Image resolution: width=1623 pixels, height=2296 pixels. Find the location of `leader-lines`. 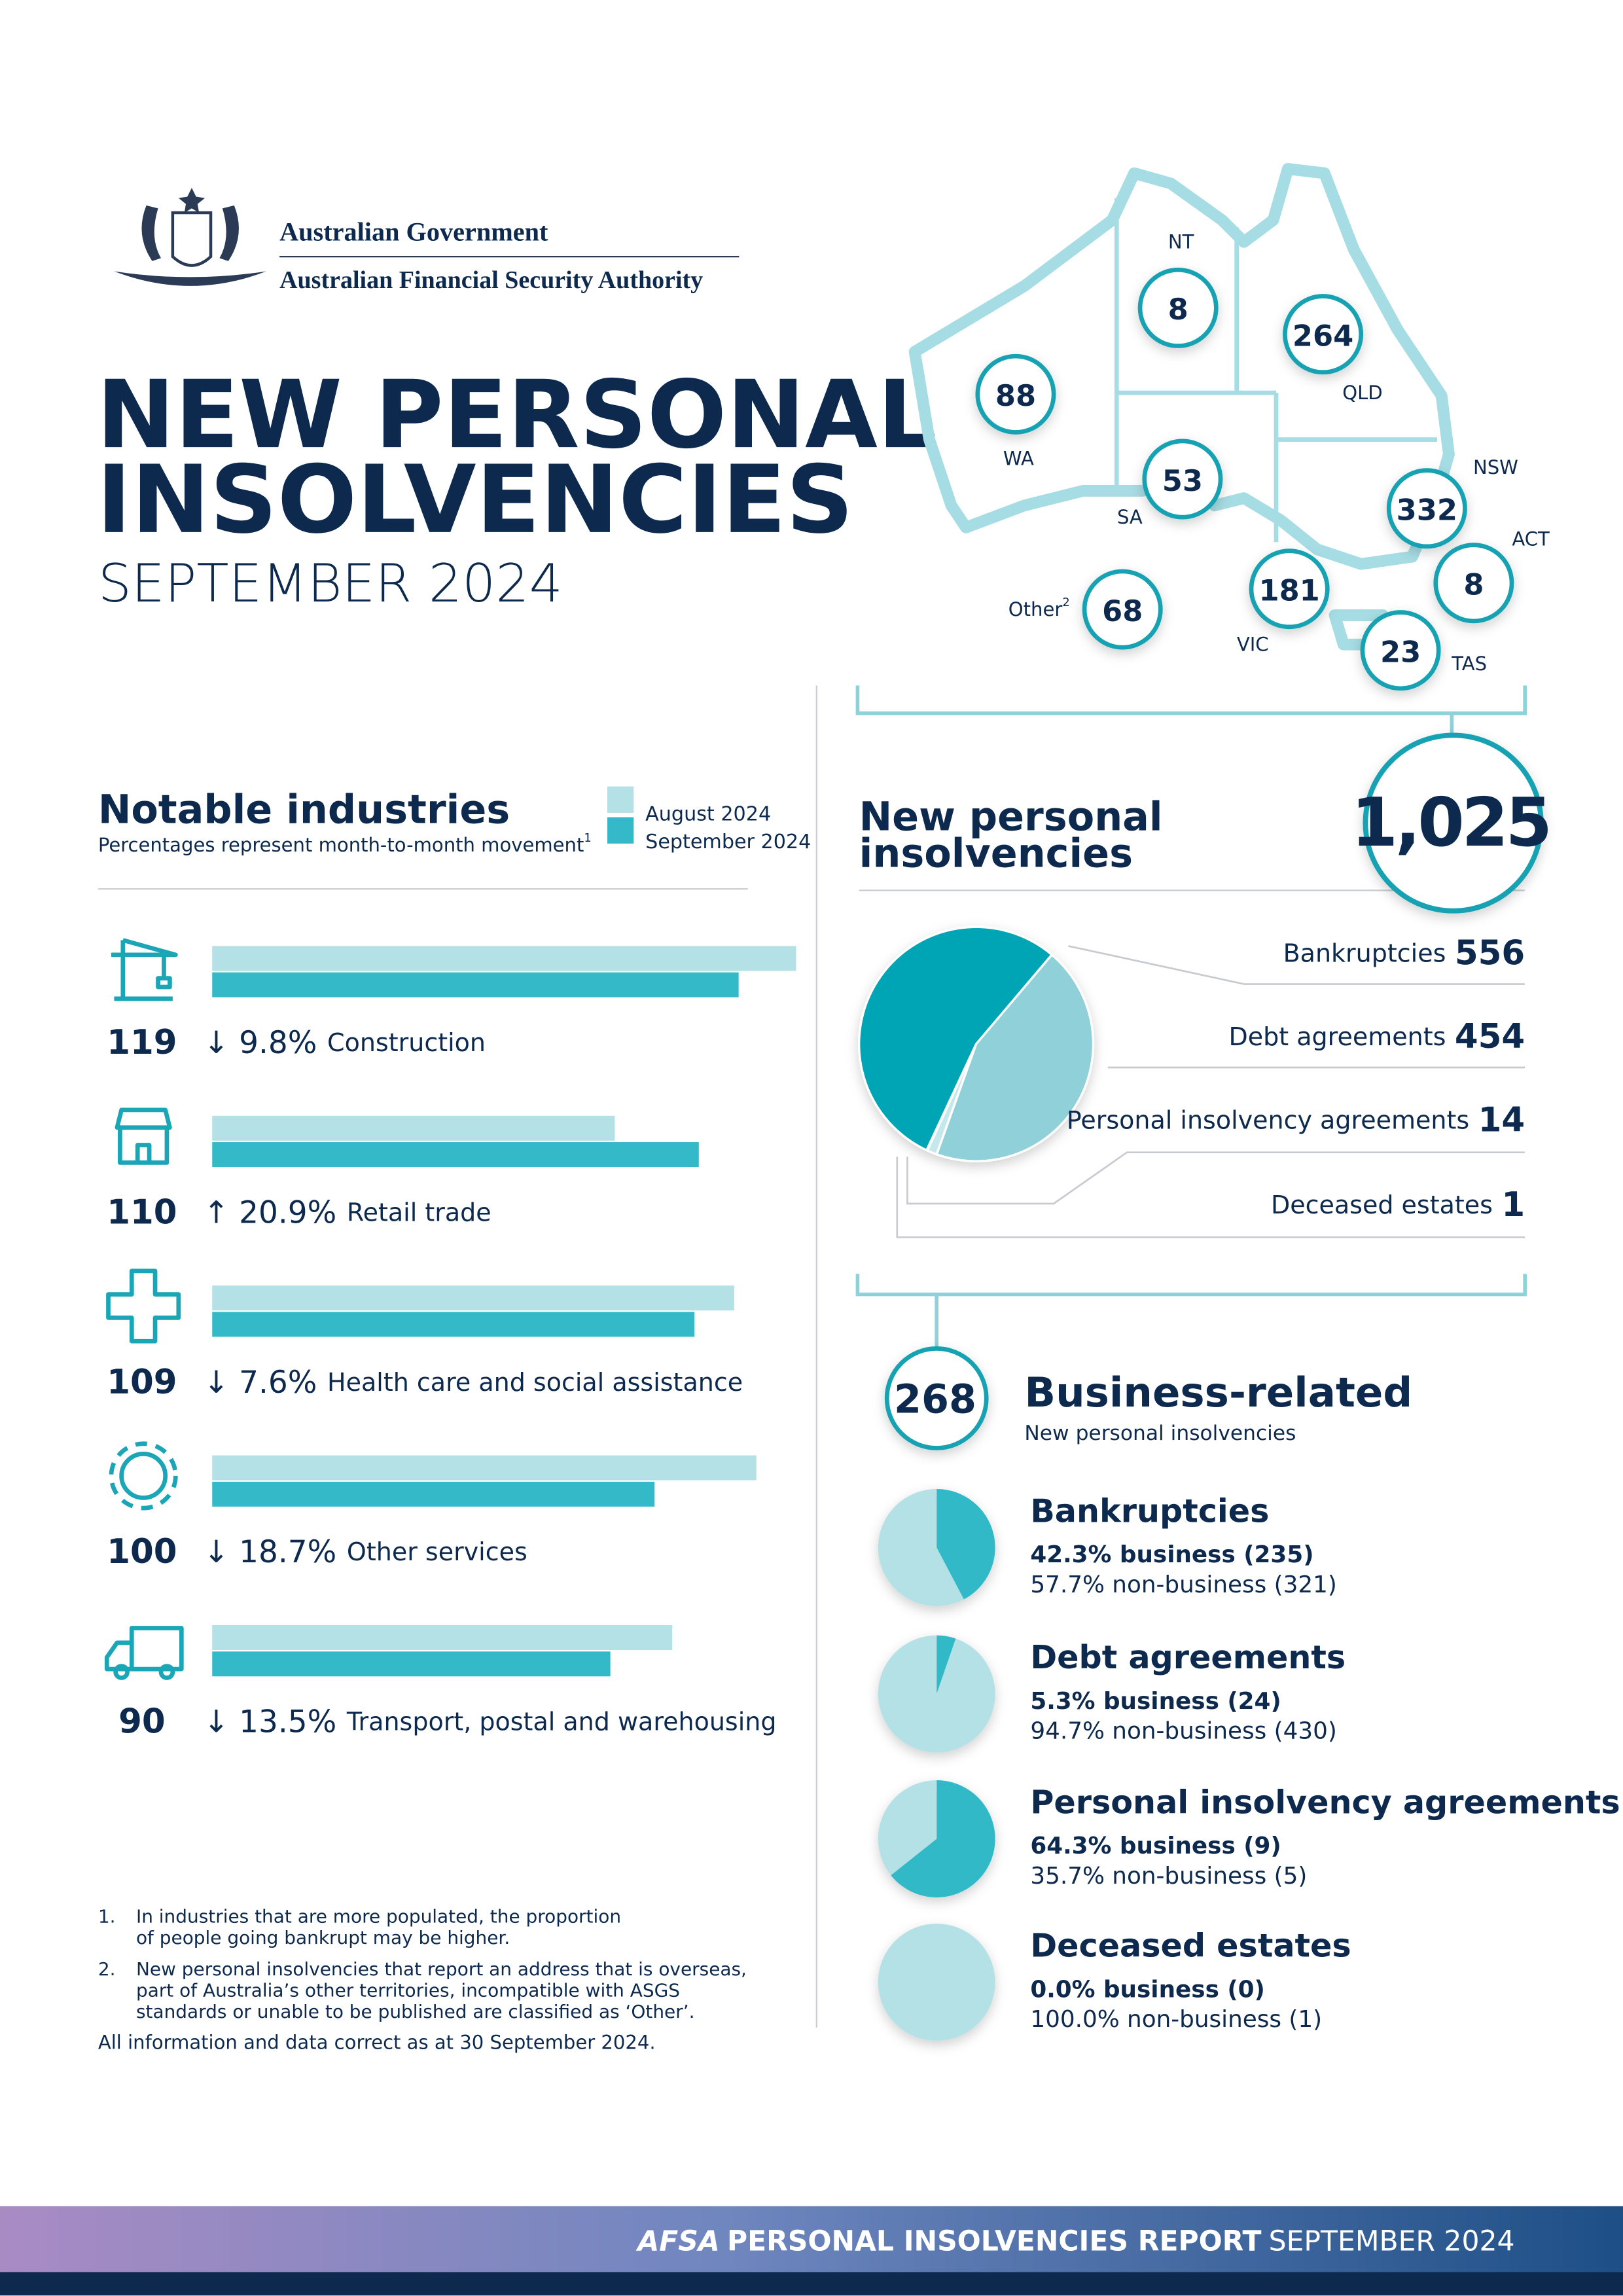

leader-lines is located at coordinates (1210, 1091).